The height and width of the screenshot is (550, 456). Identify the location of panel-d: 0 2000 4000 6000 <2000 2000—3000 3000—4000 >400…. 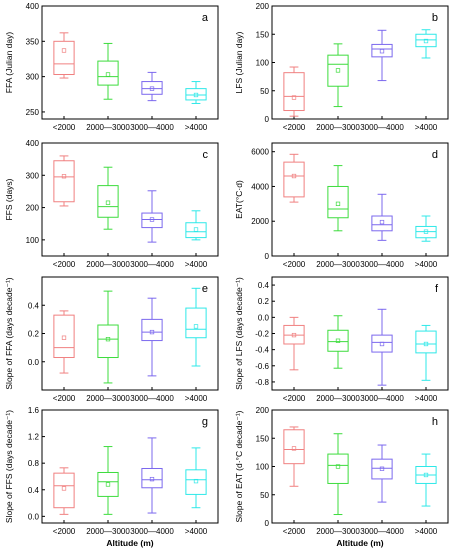
(341, 205).